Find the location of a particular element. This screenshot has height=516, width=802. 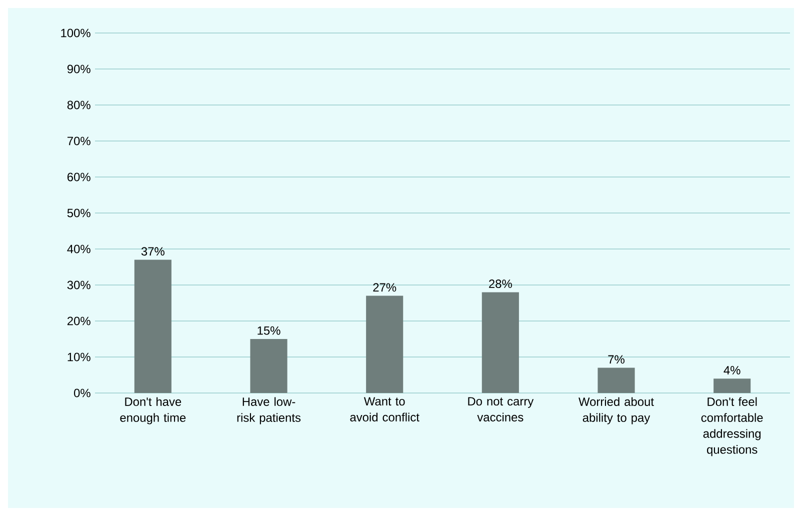

x-tick-label: Do not carry vaccines is located at coordinates (501, 409).